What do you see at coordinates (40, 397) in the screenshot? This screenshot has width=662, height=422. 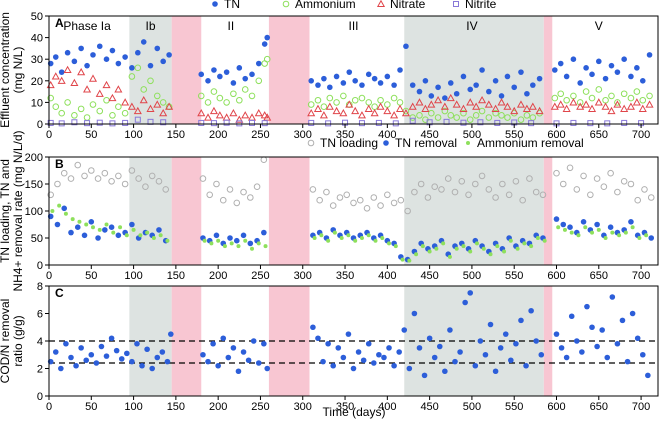 I see `y-tick-label: 0` at bounding box center [40, 397].